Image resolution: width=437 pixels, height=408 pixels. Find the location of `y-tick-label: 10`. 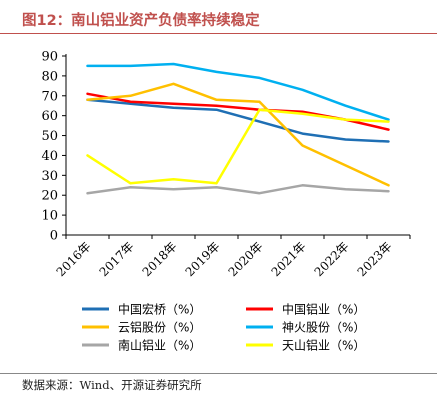

y-tick-label: 10 is located at coordinates (49, 216).